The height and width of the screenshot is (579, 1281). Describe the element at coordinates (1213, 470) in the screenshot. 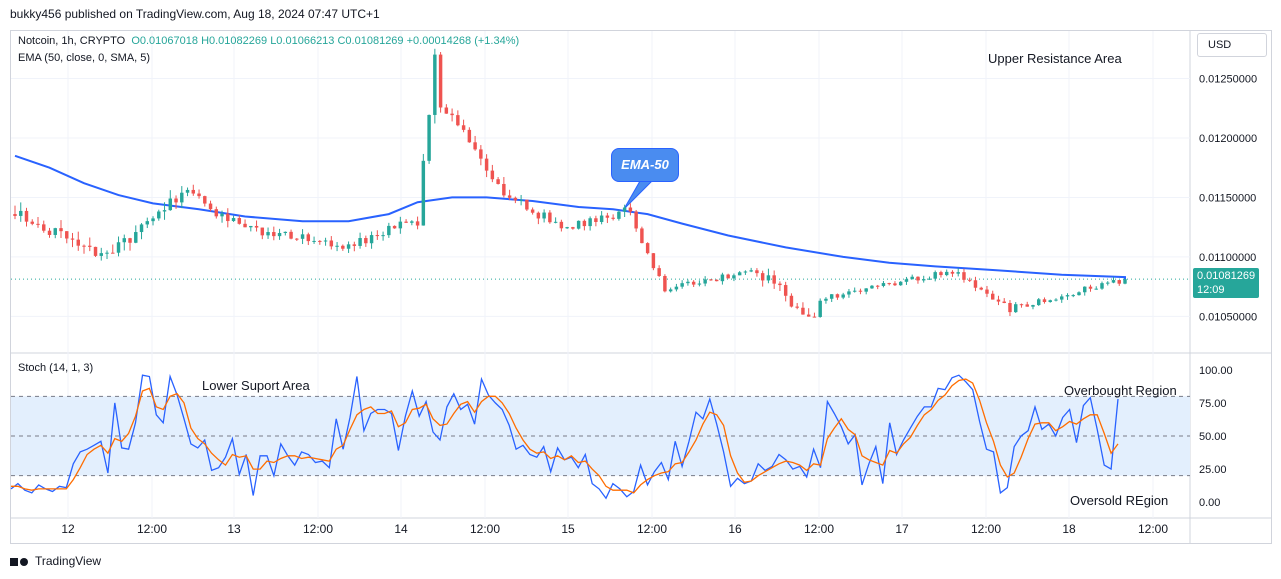

I see `stoch-tick-label: 25.00` at that location.